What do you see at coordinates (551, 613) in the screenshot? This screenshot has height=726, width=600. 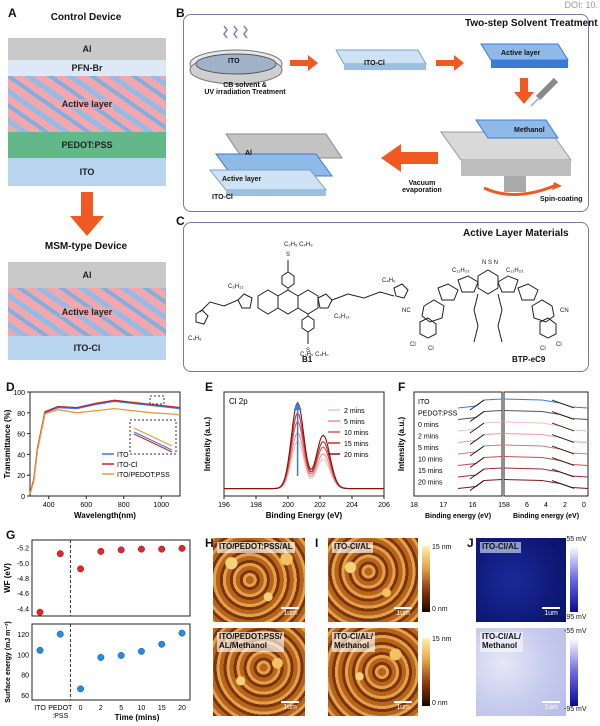 I see `kpfm-j-top-scale: 1um` at bounding box center [551, 613].